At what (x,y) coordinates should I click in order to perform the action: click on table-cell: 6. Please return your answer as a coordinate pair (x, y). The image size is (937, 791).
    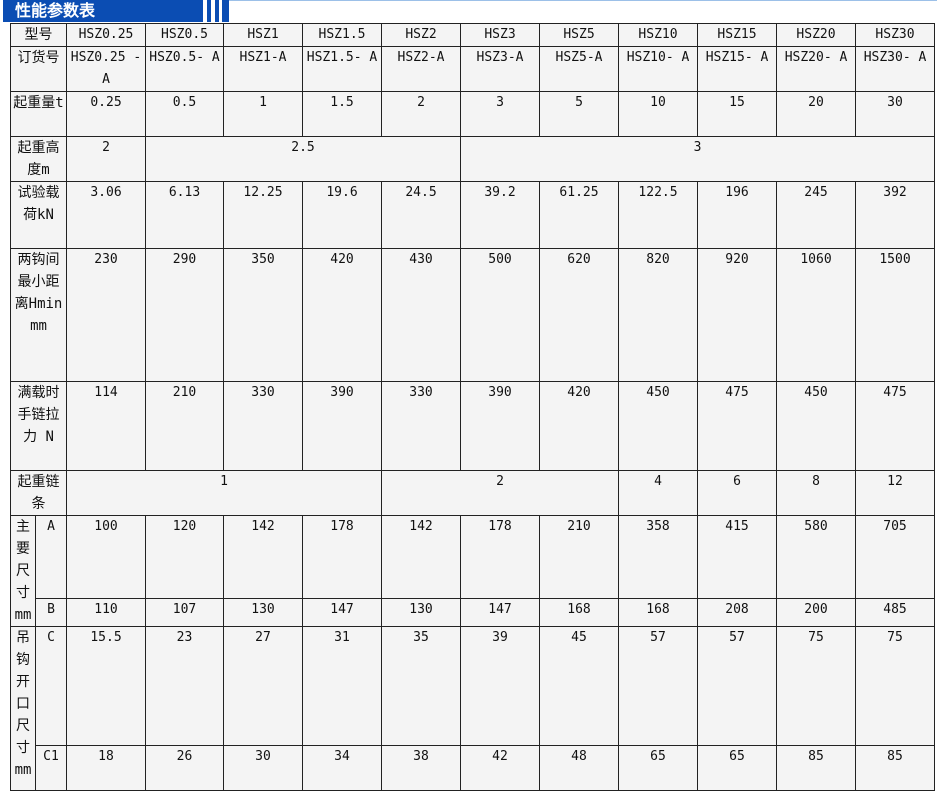
    Looking at the image, I should click on (737, 493).